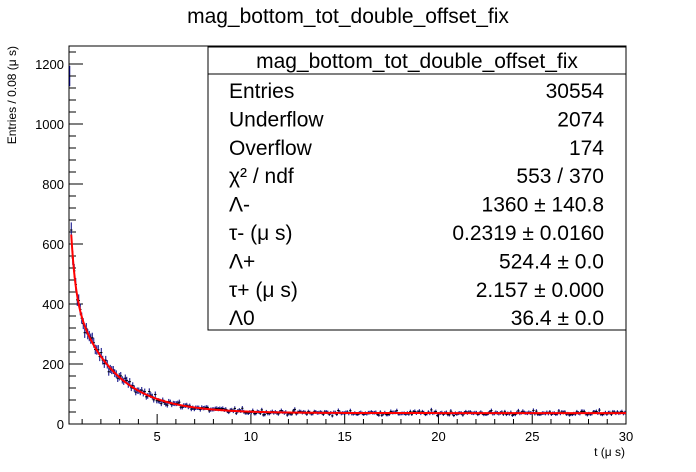 The image size is (696, 472). What do you see at coordinates (261, 91) in the screenshot?
I see `stats-row-label: Entries` at bounding box center [261, 91].